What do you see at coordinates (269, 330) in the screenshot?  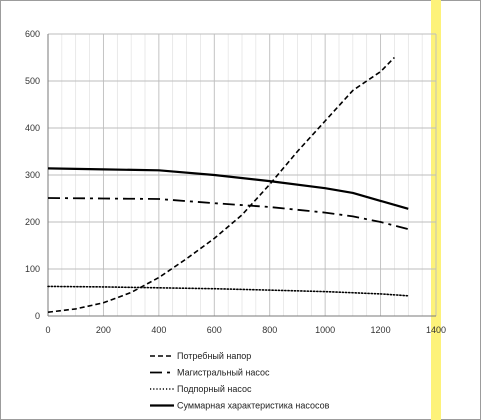 I see `x-tick-label: 800` at bounding box center [269, 330].